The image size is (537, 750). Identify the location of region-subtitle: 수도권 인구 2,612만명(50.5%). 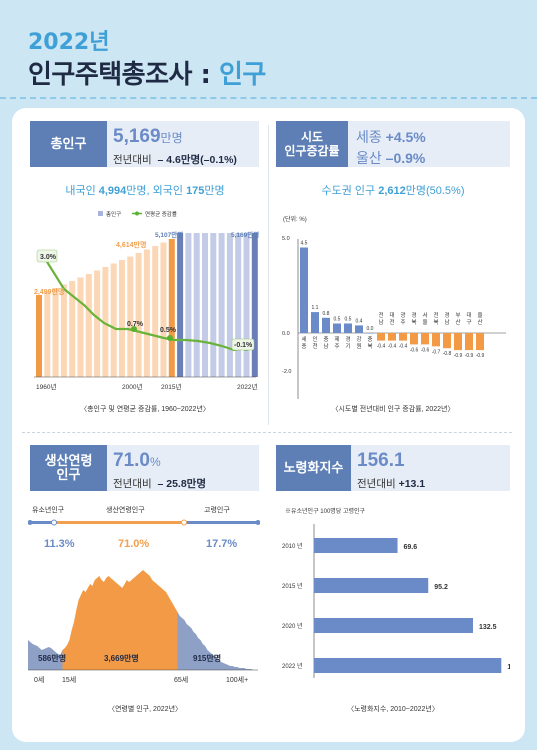
(393, 191).